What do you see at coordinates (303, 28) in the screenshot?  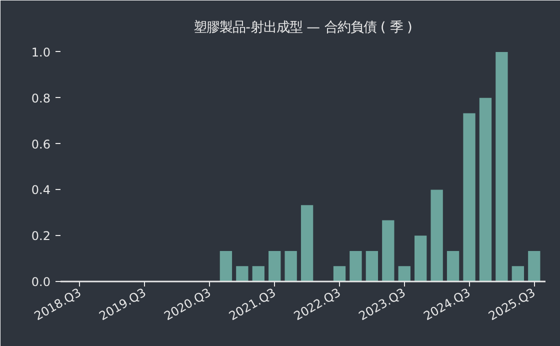 I see `chart-title: 塑膠製品-射出成型 — 合約負債 ( 季 )` at bounding box center [303, 28].